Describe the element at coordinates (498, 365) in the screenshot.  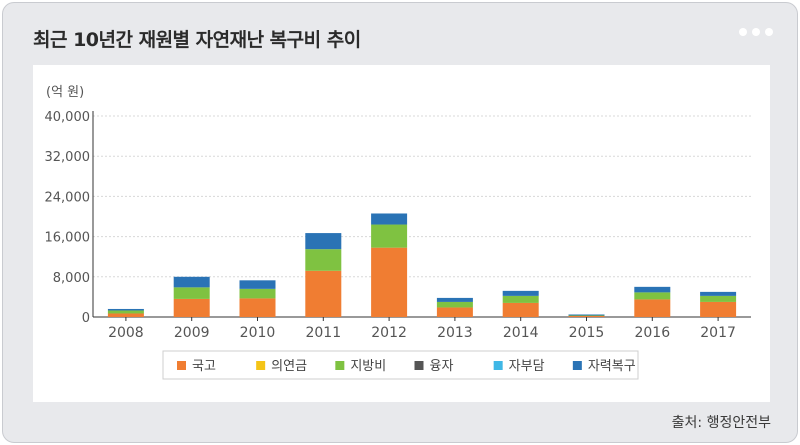
I see `legend-swatch-자부담` at that location.